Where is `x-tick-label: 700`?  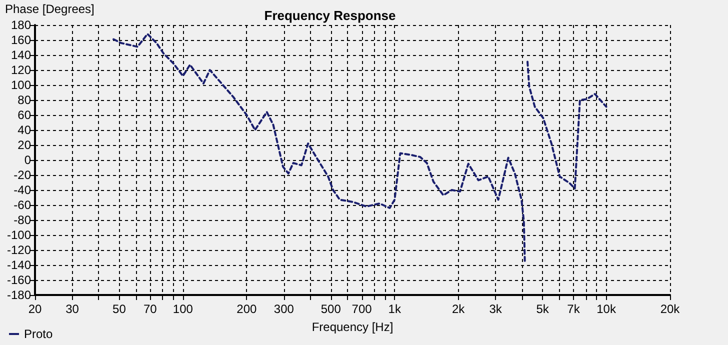 x-tick-label: 700 is located at coordinates (362, 309).